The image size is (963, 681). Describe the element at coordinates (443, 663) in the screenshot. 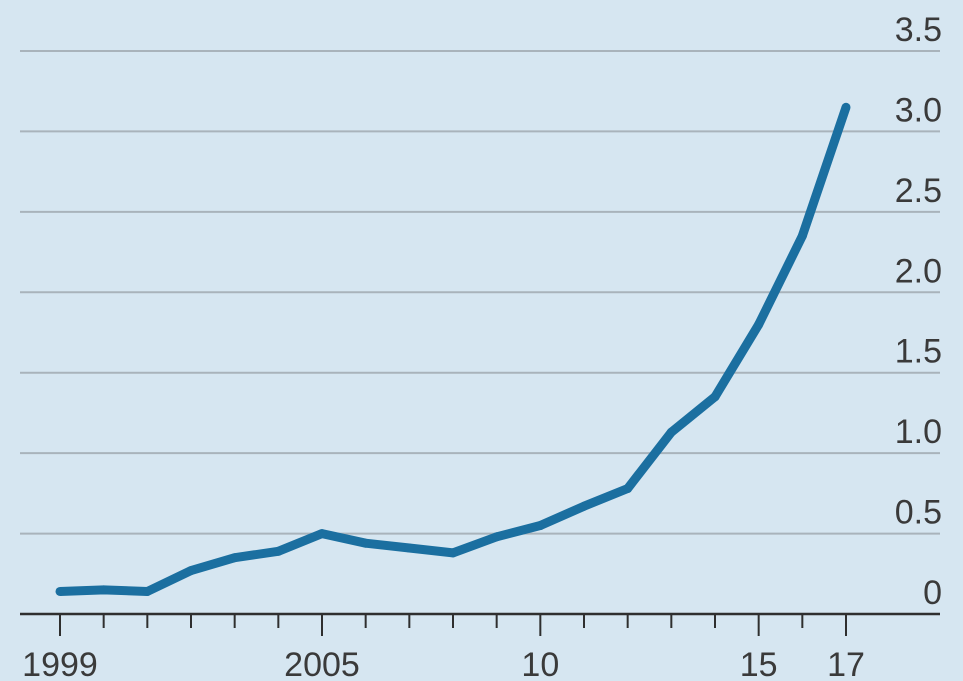

I see `x-axis-labels: 1999 2005 10 15 17` at that location.